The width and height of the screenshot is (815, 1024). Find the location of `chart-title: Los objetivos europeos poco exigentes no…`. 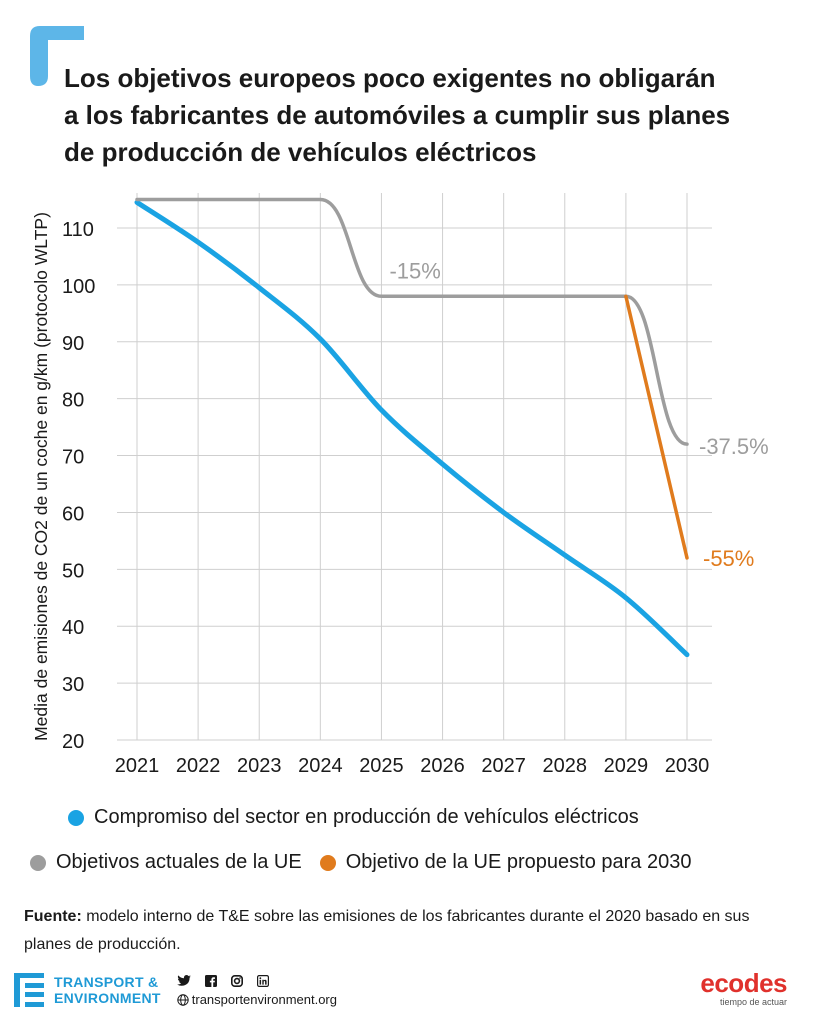

chart-title: Los objetivos europeos poco exigentes no… is located at coordinates (434, 115).